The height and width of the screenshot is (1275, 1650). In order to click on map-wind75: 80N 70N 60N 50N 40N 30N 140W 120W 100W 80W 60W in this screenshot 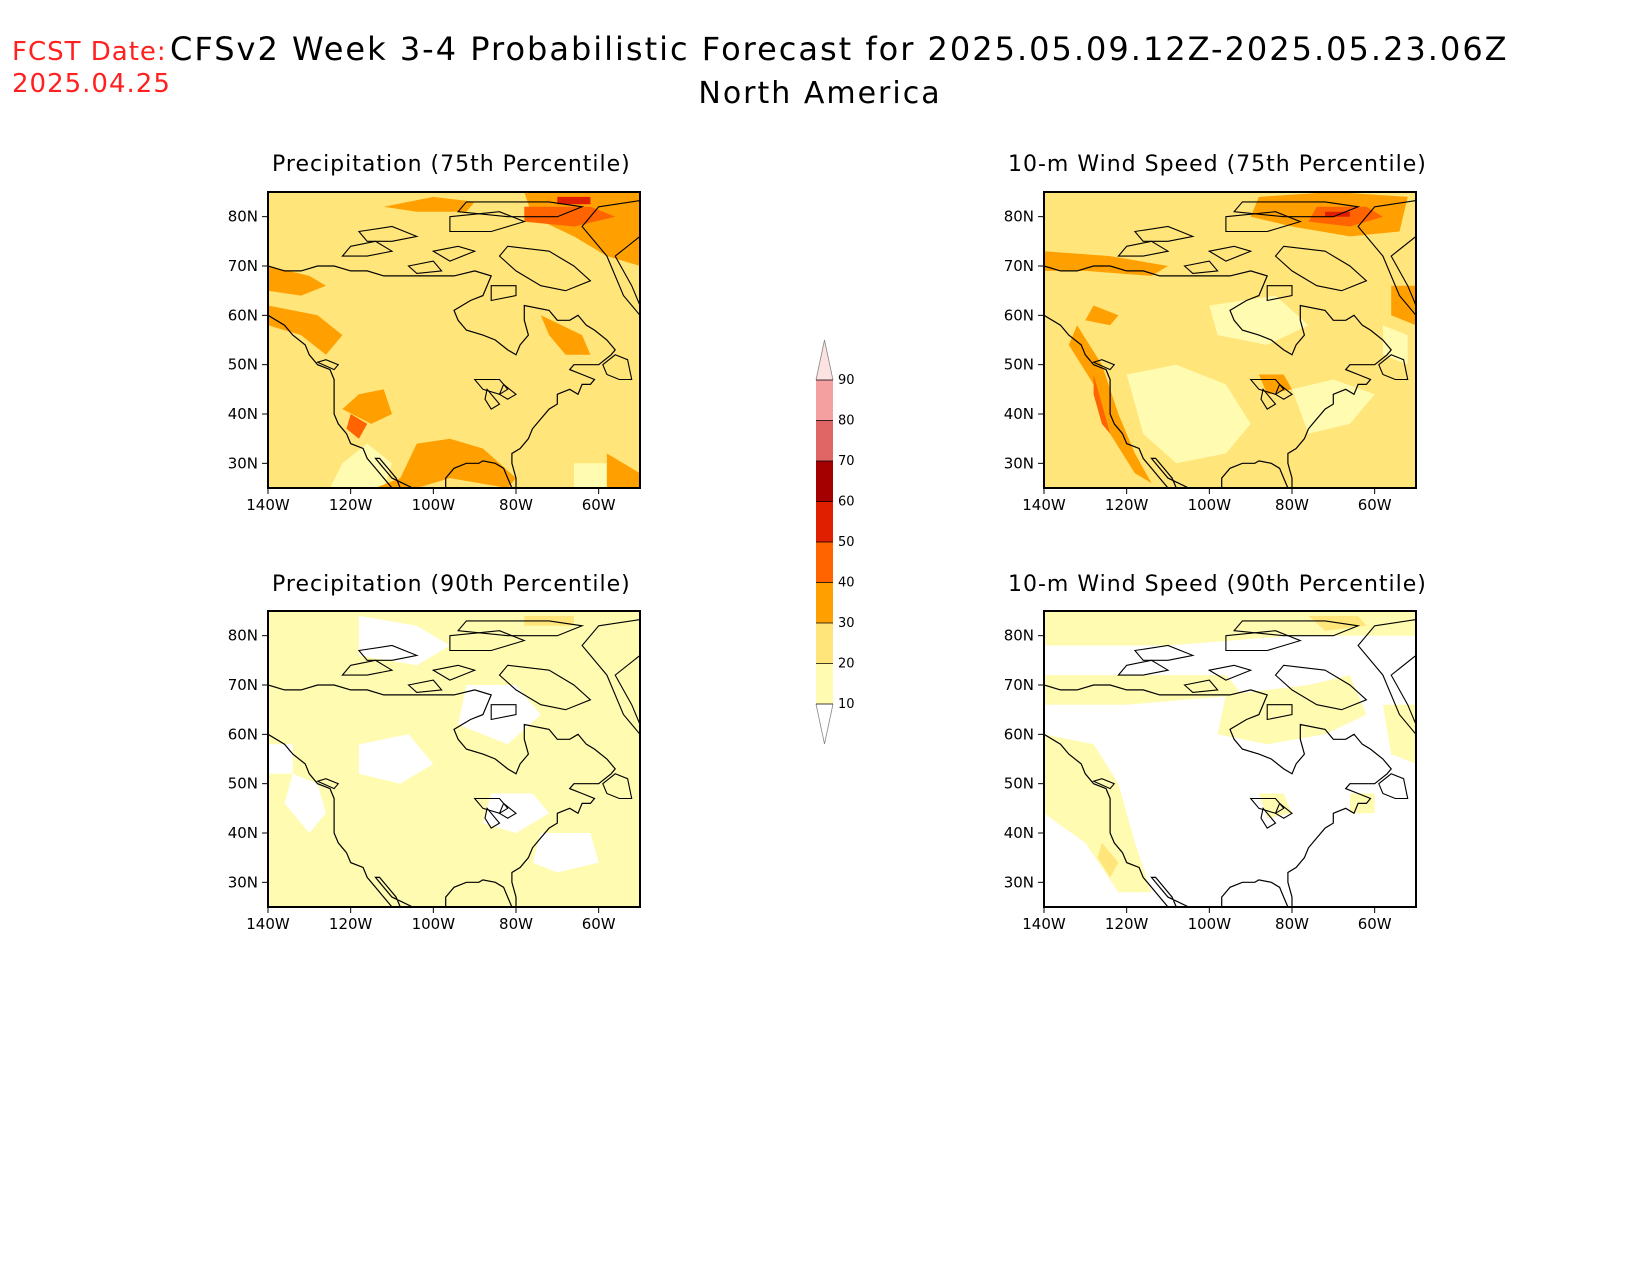, I will do `click(1210, 352)`.